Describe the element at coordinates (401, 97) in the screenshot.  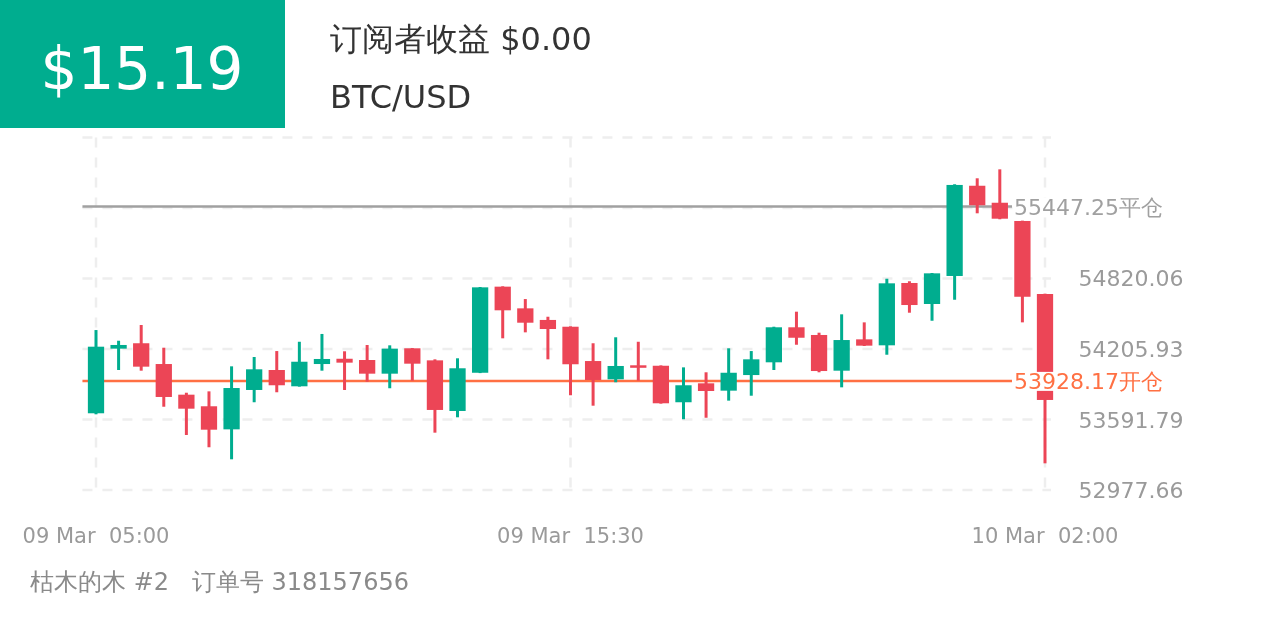
I see `chart-subtitle: BTC/USD` at that location.